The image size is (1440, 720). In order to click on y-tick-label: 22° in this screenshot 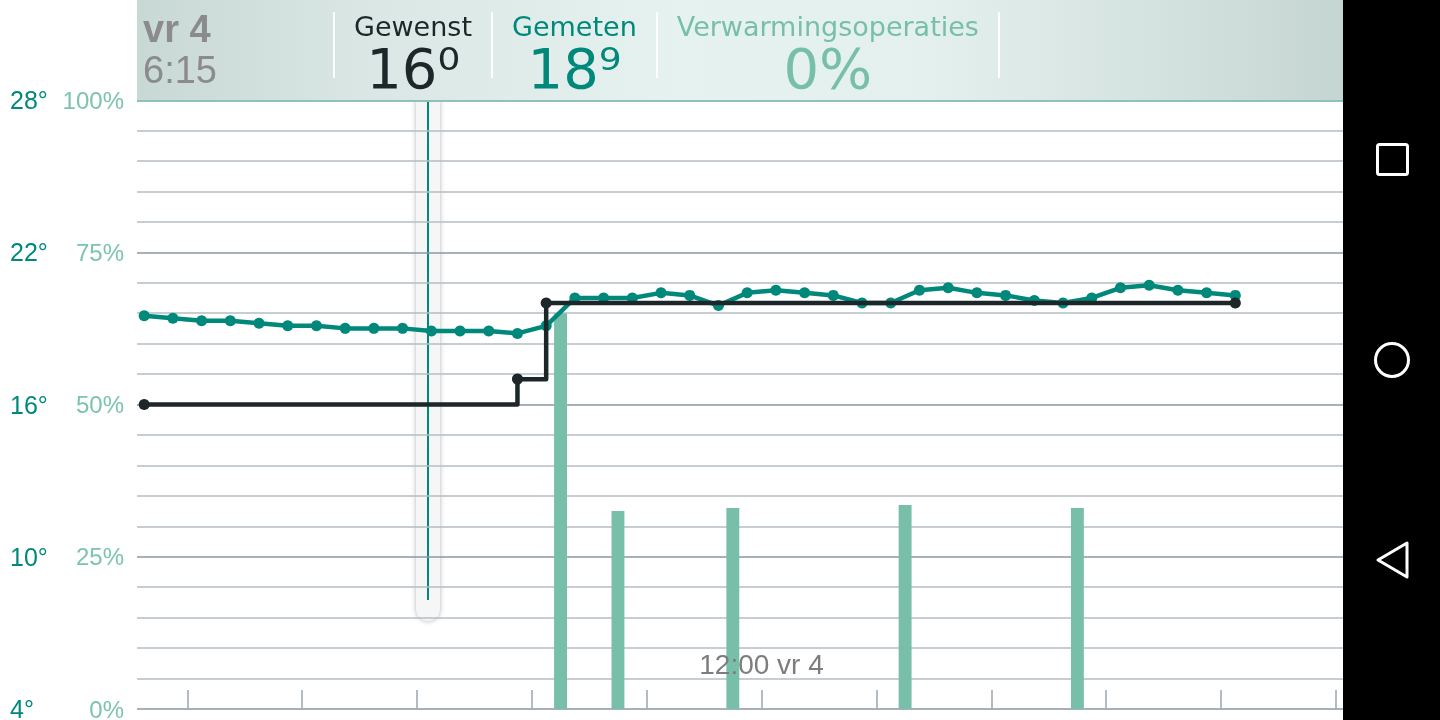, I will do `click(29, 252)`.